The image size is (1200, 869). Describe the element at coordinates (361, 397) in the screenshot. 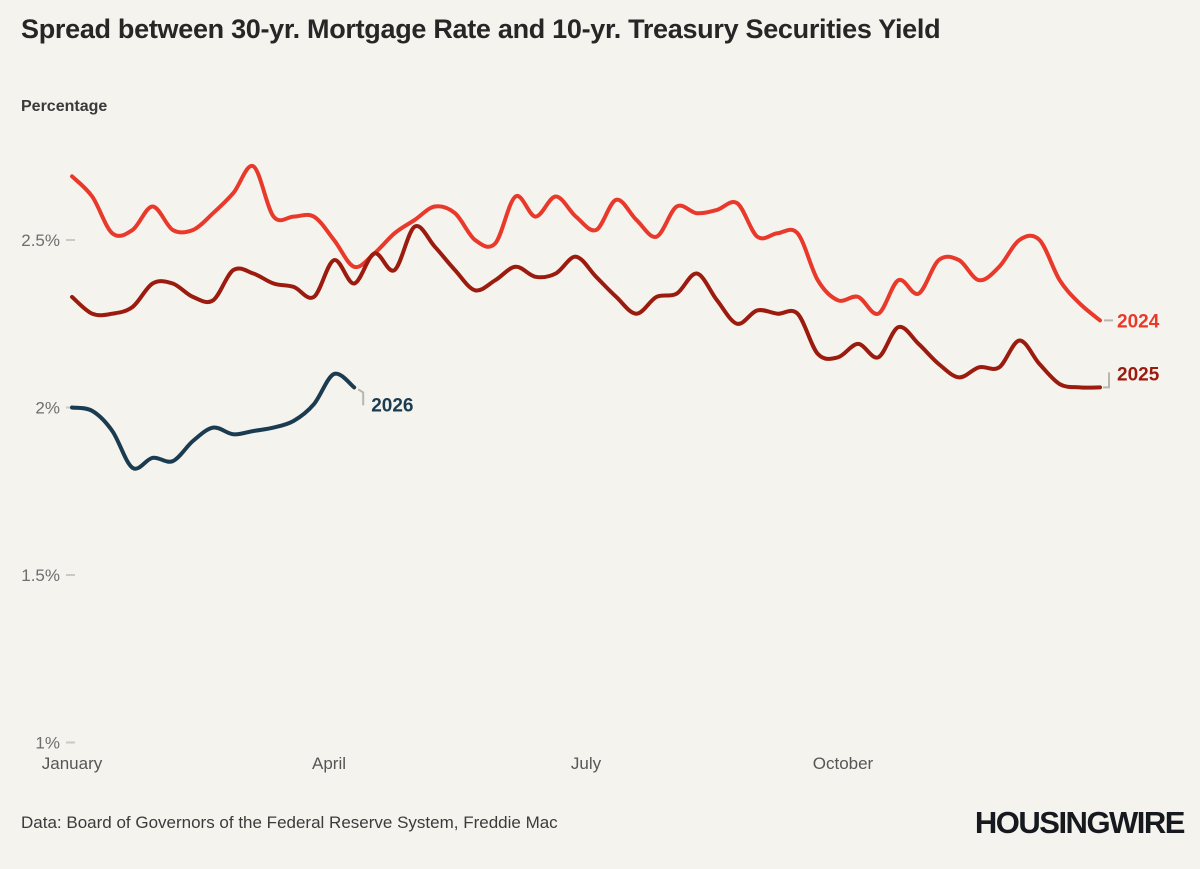

I see `label-connector-2026` at that location.